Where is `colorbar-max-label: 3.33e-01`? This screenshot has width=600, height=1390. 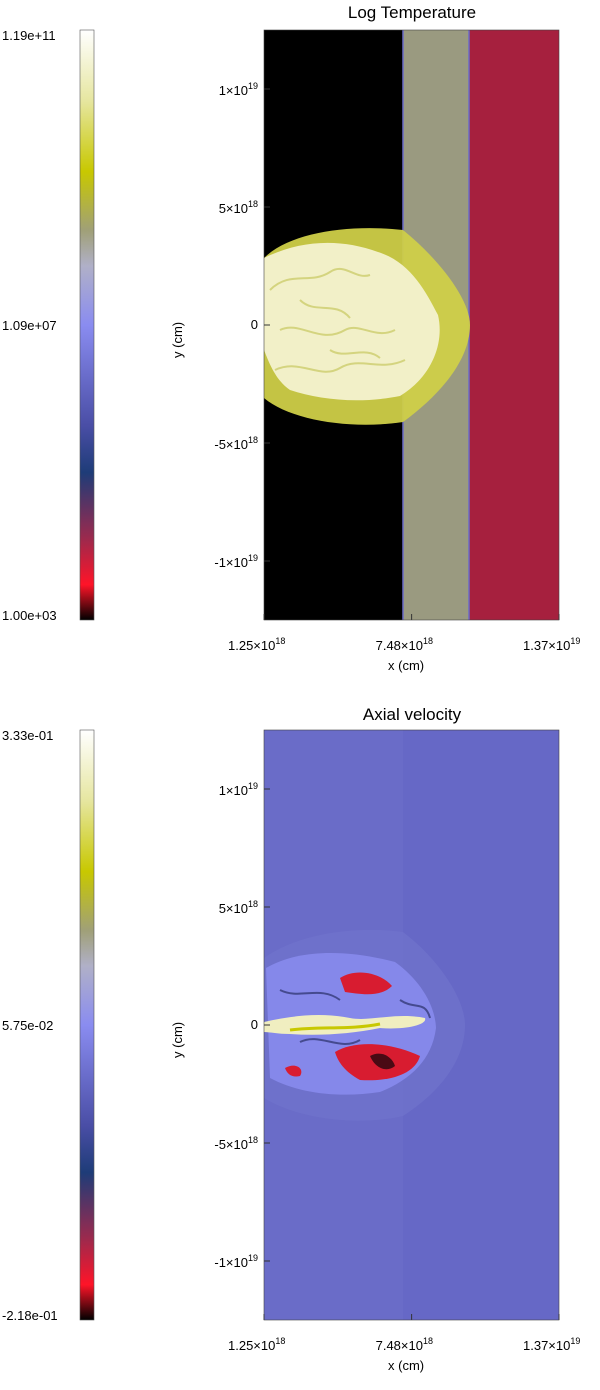
colorbar-max-label: 3.33e-01 is located at coordinates (28, 735).